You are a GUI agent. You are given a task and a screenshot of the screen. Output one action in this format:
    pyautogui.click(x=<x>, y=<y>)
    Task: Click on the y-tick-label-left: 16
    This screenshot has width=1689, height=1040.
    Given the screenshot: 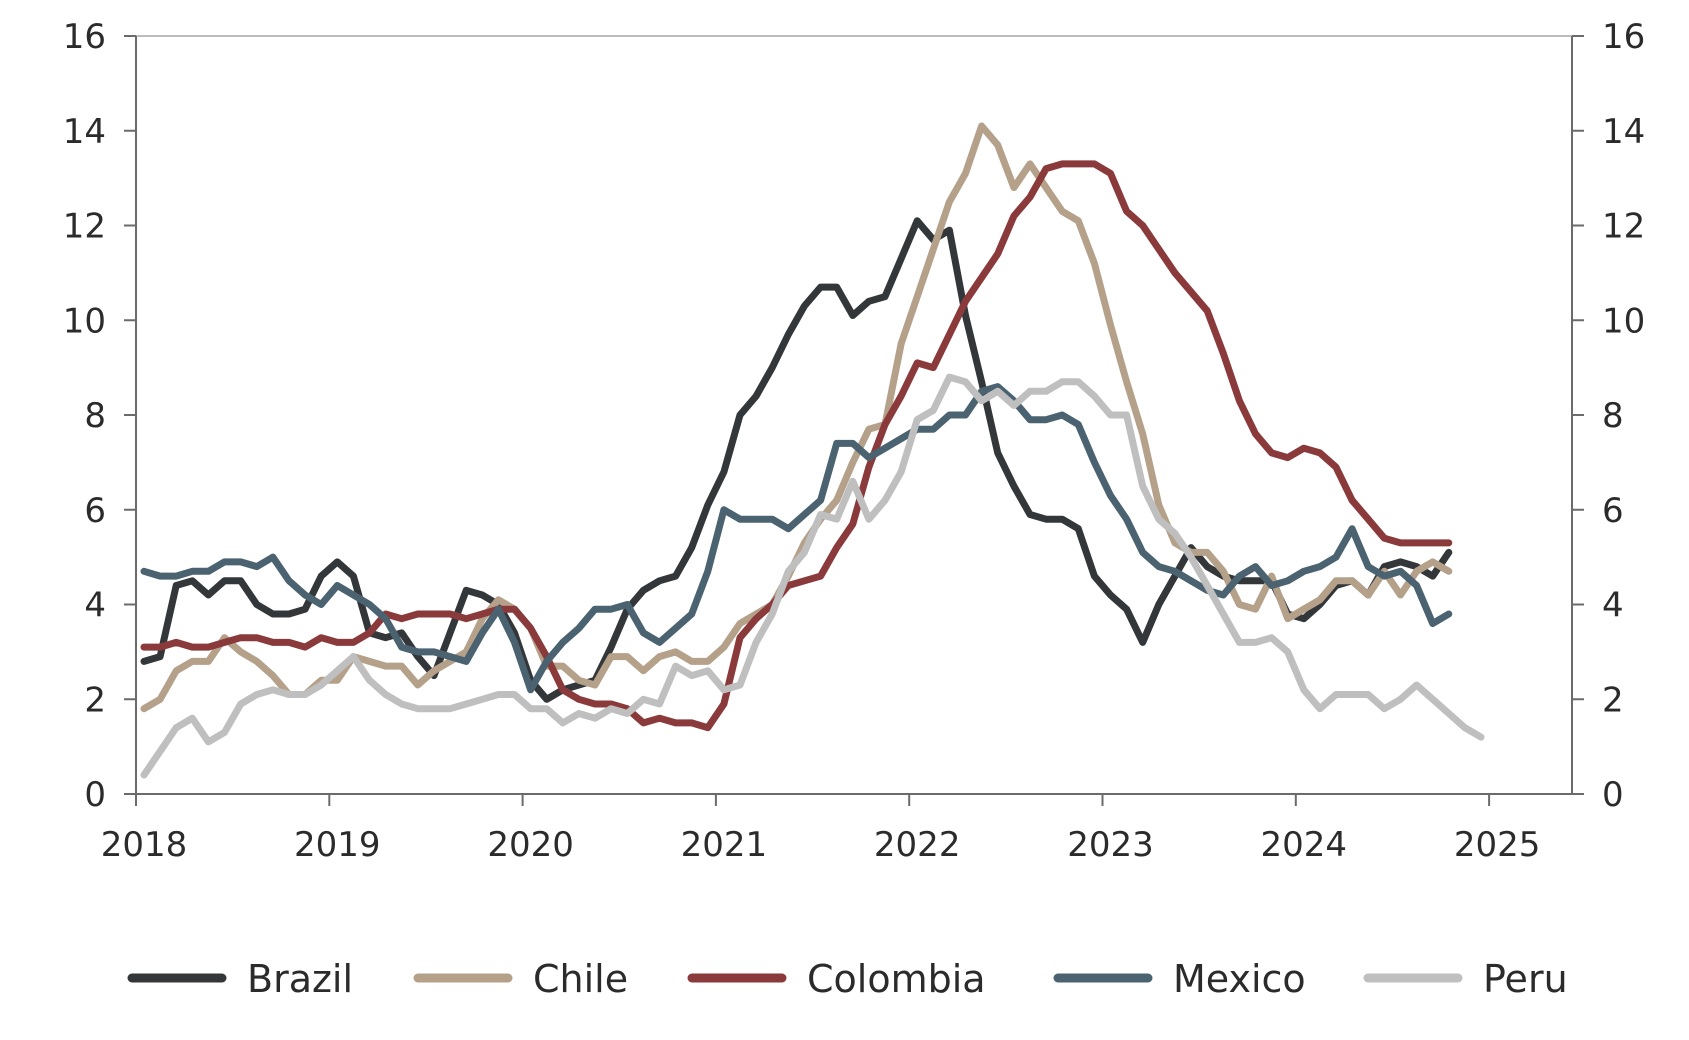 What is the action you would take?
    pyautogui.click(x=84, y=37)
    